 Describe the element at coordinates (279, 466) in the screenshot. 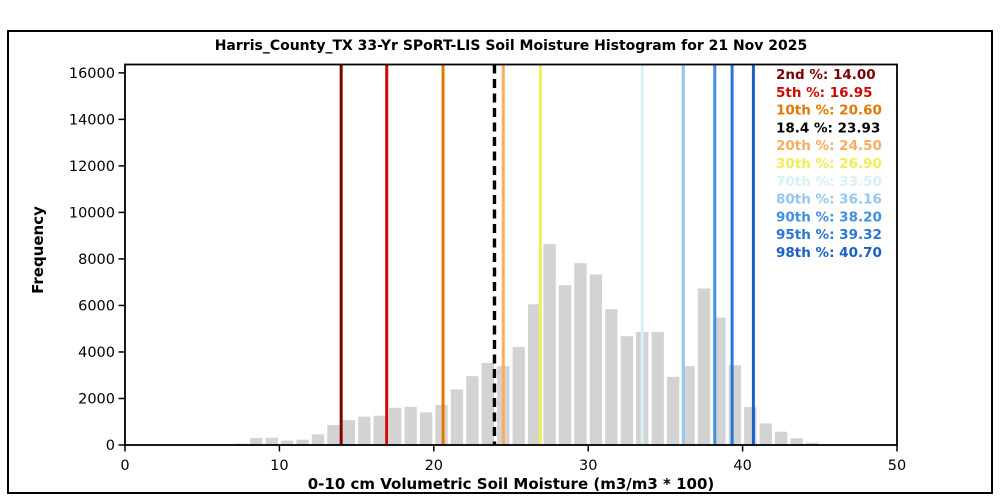

I see `x-tick-label: 10` at that location.